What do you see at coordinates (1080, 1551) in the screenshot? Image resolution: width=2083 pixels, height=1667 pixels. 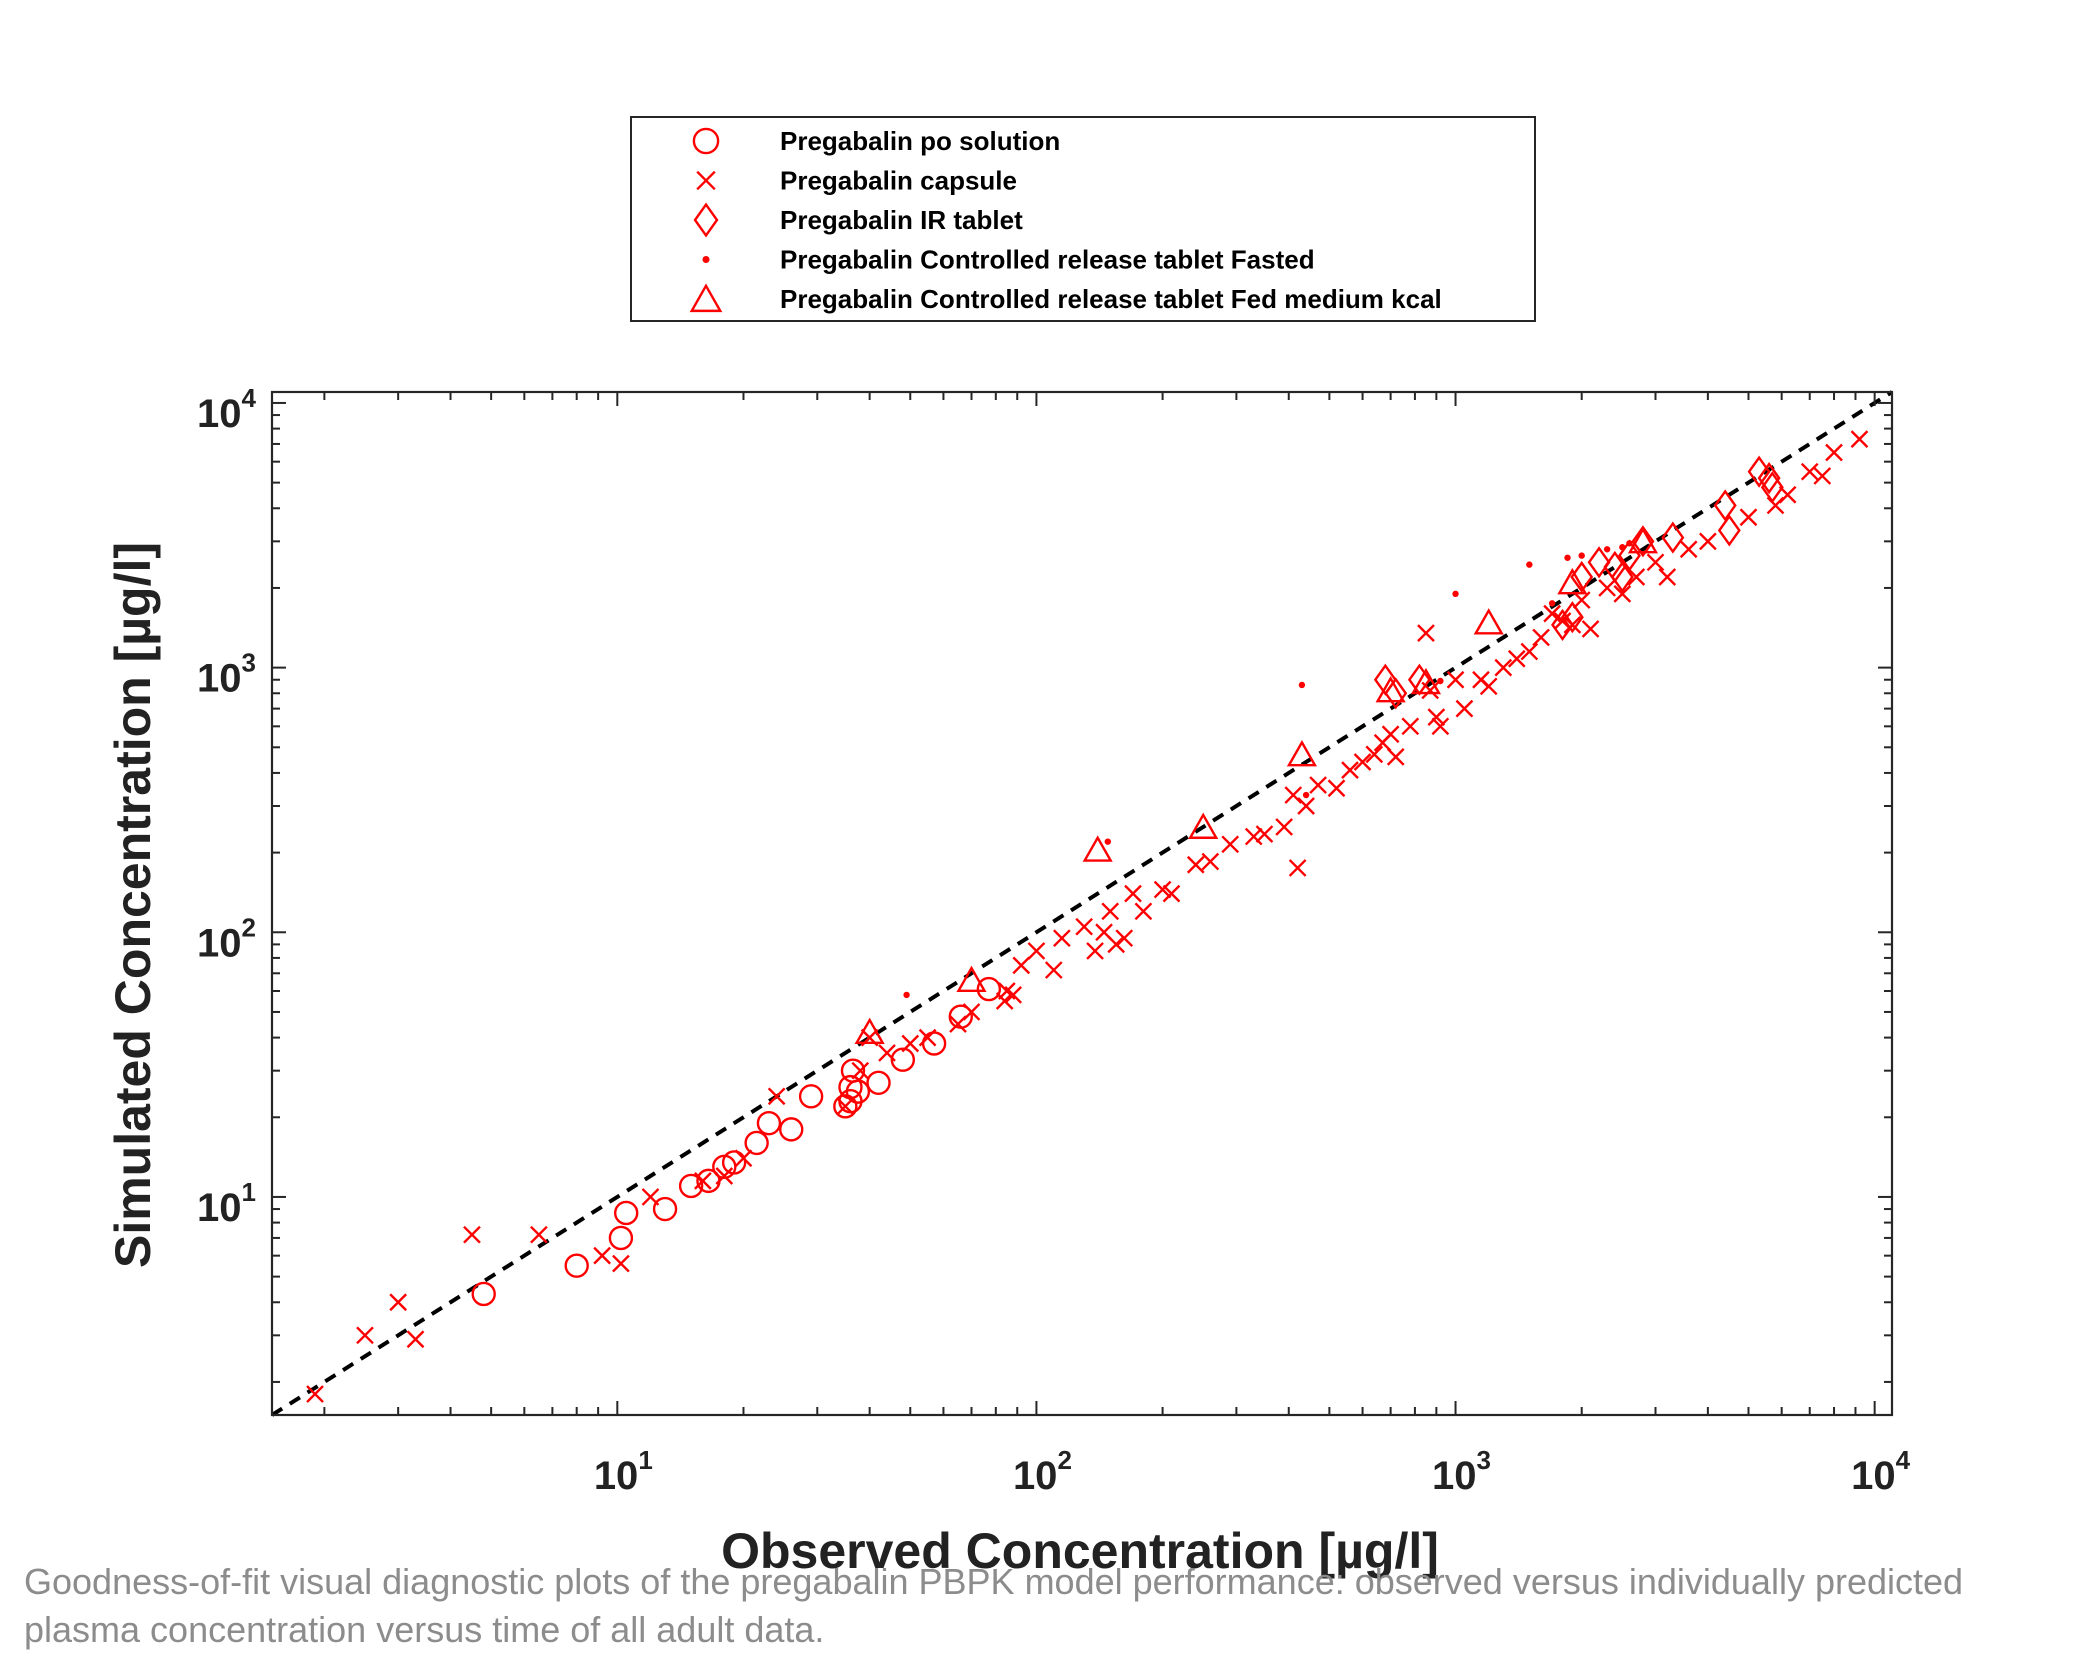 I see `x-axis-title: Observed Concentration [µg/l]` at bounding box center [1080, 1551].